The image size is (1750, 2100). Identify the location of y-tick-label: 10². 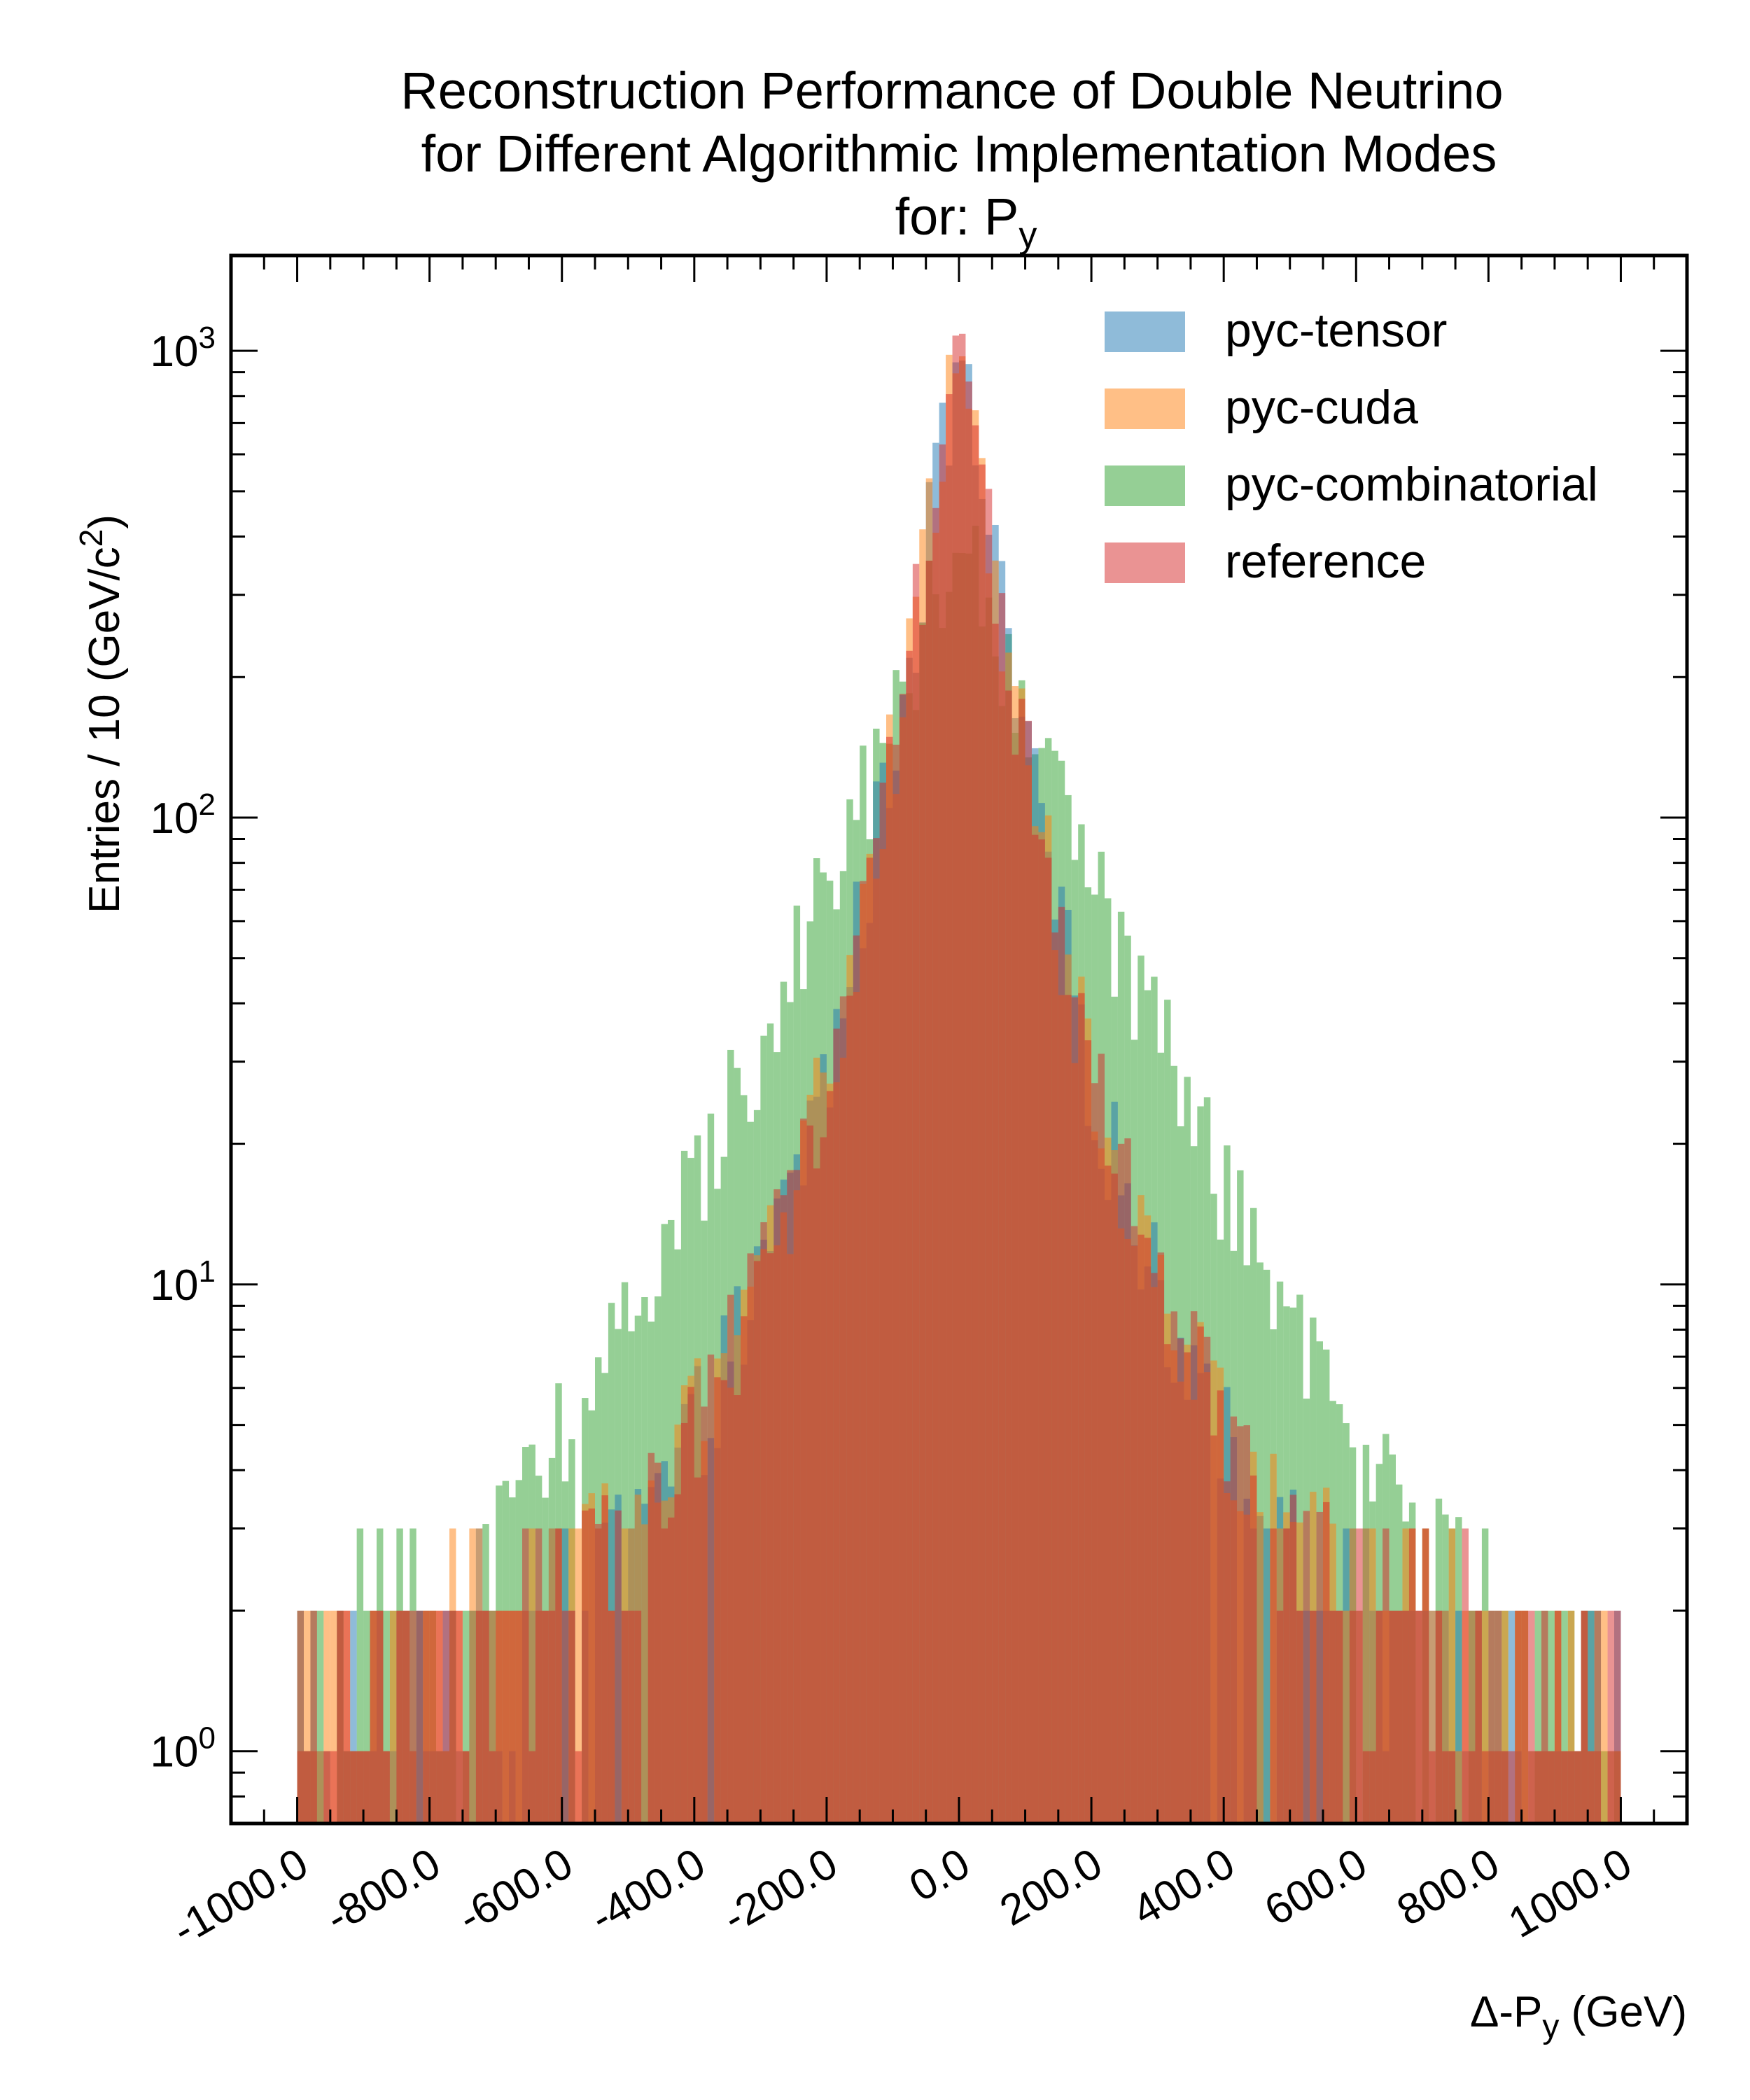
(183, 815).